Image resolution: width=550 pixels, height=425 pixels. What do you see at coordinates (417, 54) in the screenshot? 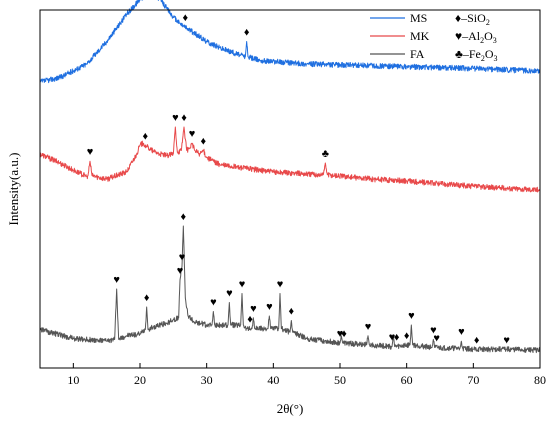
I see `legend-label-fa: FA` at bounding box center [417, 54].